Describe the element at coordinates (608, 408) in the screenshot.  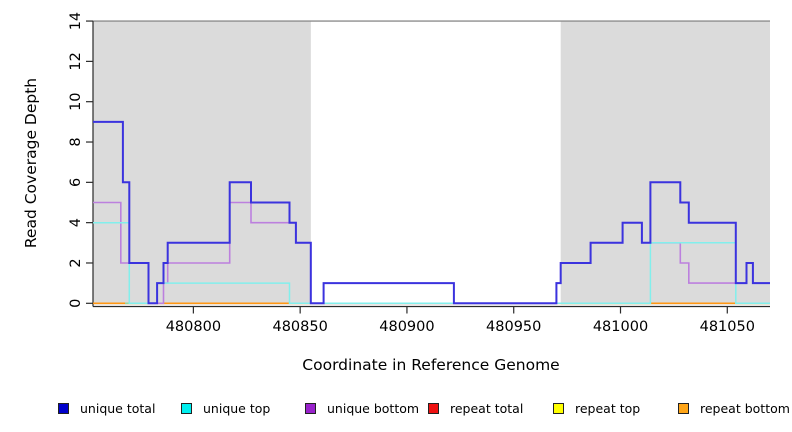
I see `legend-label: repeat top` at that location.